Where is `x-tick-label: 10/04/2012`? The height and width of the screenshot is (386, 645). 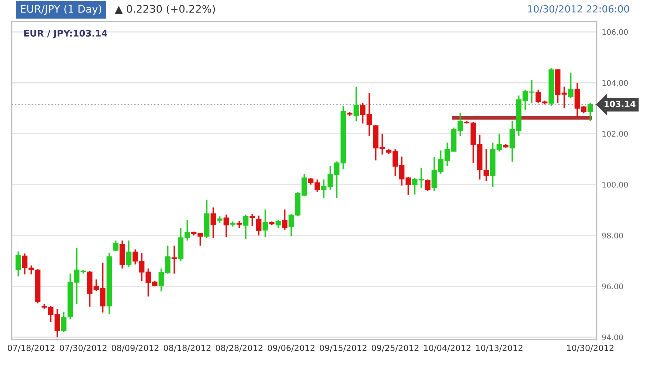 x-tick-label: 10/04/2012 is located at coordinates (447, 348).